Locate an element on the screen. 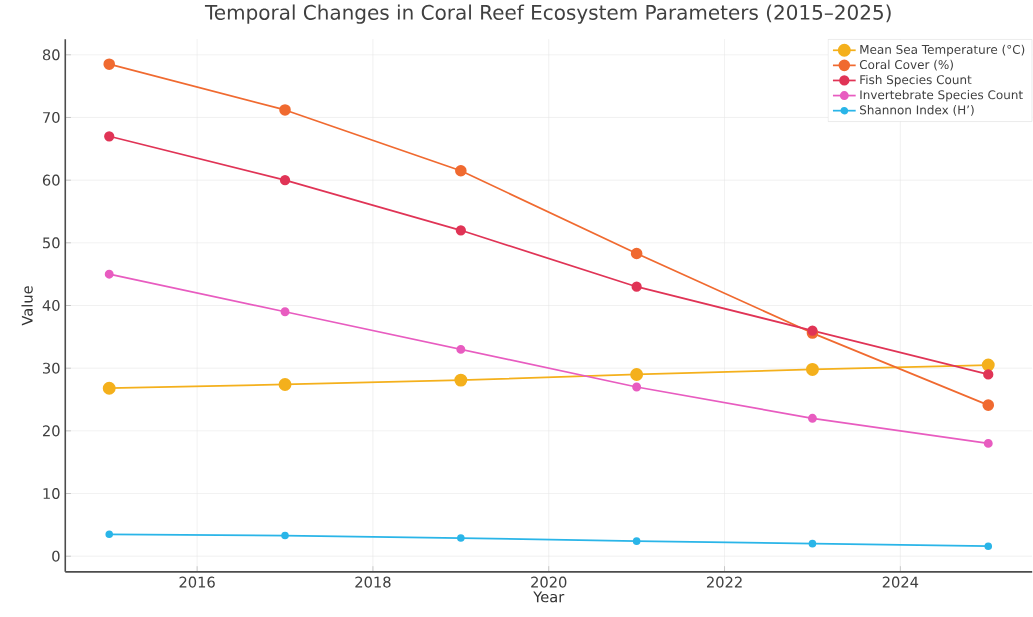  legend-label: Invertebrate Species Count is located at coordinates (941, 95).